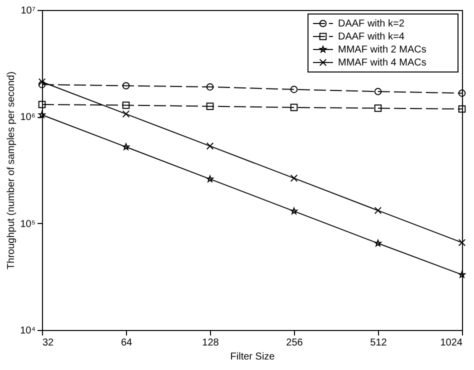 This screenshot has width=474, height=370. What do you see at coordinates (28, 331) in the screenshot?
I see `y-tick-label: 10⁴` at bounding box center [28, 331].